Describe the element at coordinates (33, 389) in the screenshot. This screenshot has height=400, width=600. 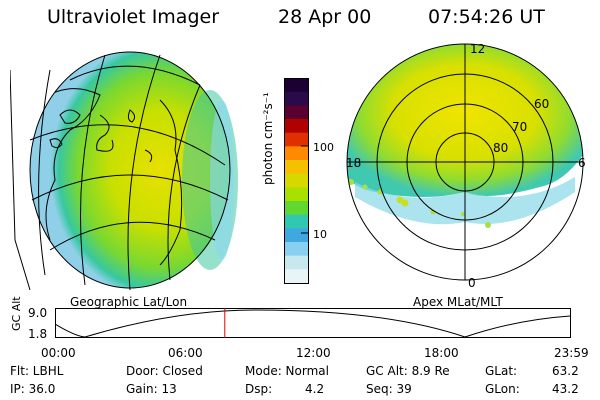
I see `ip-info: IP: 36.0` at that location.